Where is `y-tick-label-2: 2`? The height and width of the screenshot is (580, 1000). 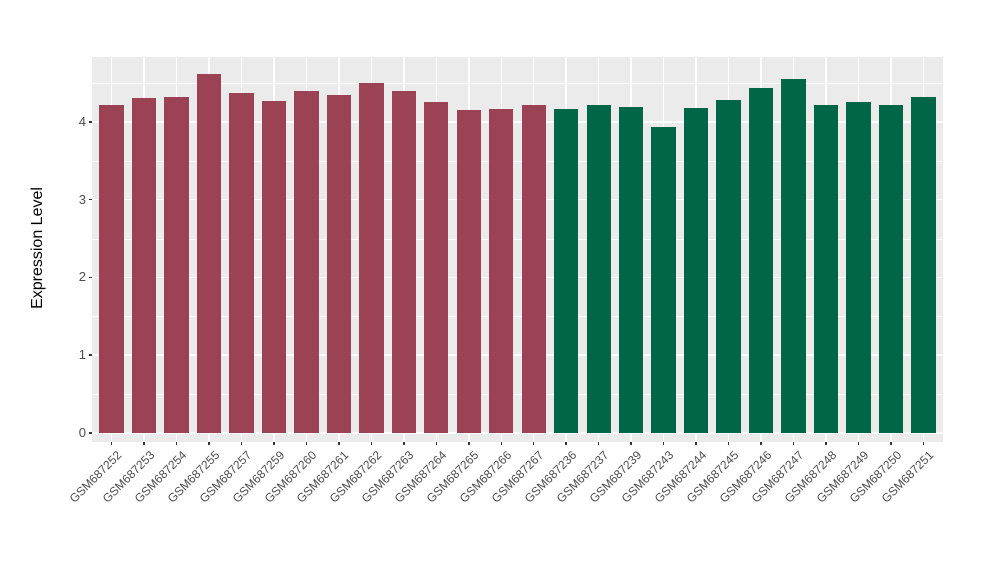
y-tick-label-2: 2 is located at coordinates (82, 277).